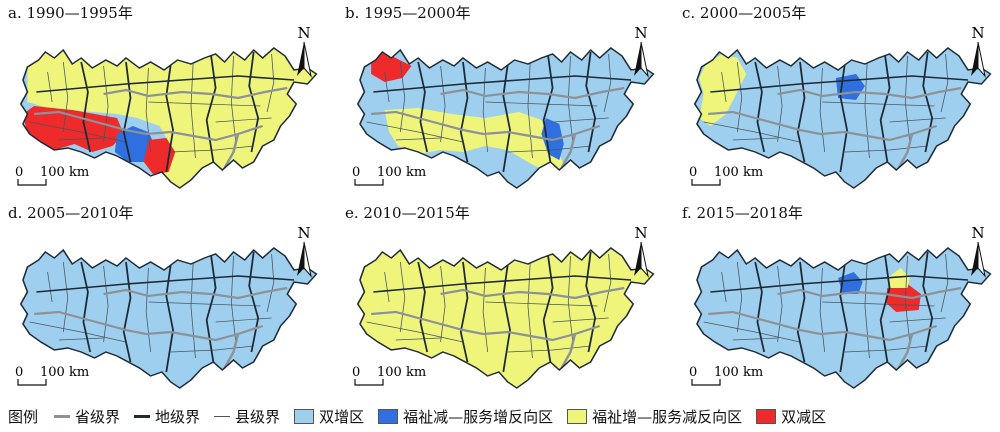  Describe the element at coordinates (70, 13) in the screenshot. I see `panel-title: a. 1990—1995年` at that location.